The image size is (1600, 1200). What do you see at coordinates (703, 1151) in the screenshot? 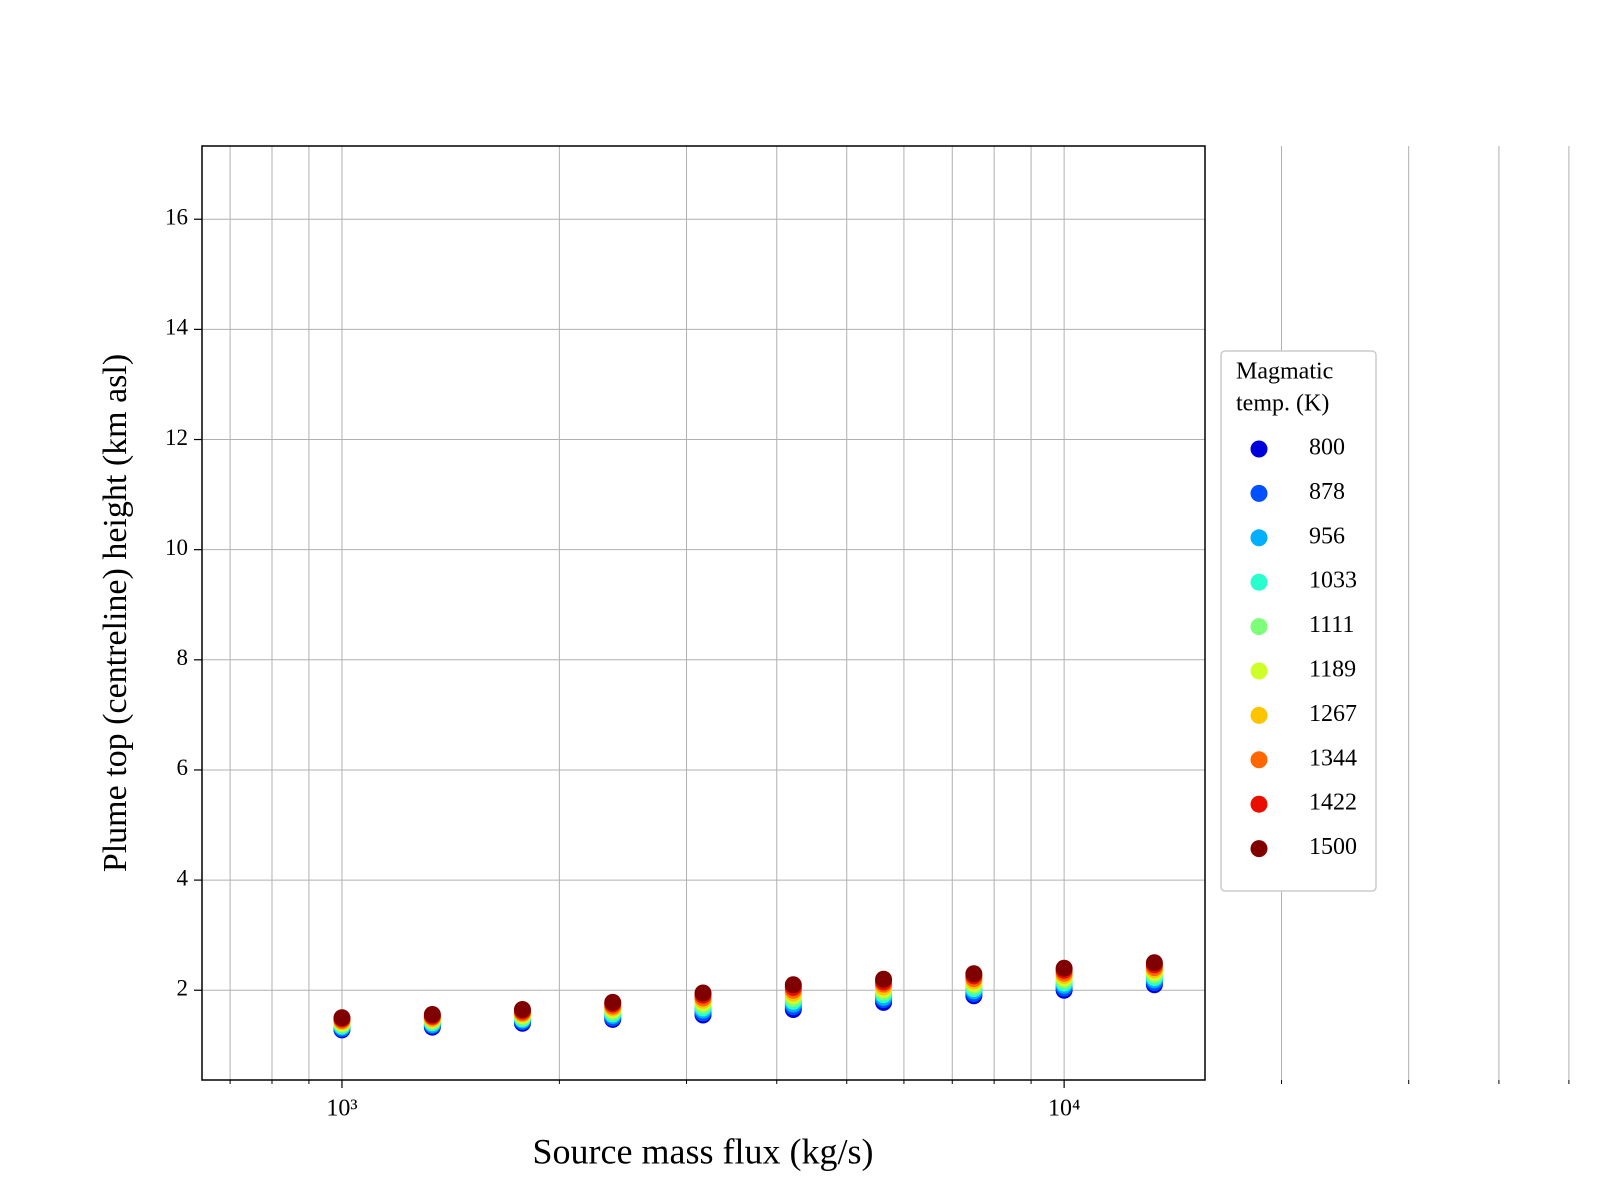
I see `x-axis-label: Source mass flux (kg/s)` at bounding box center [703, 1151].